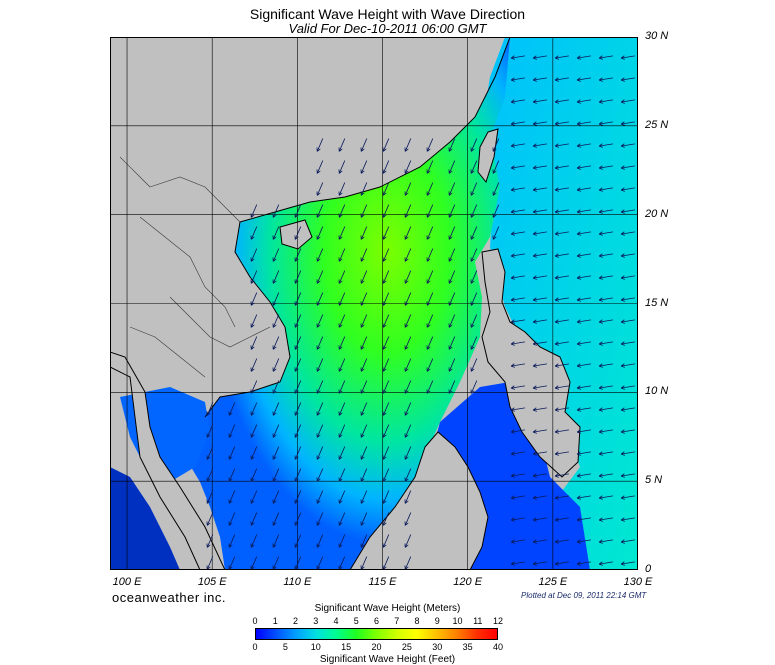 Image resolution: width=775 pixels, height=665 pixels. I want to click on brand-logo: oceanweather inc., so click(169, 597).